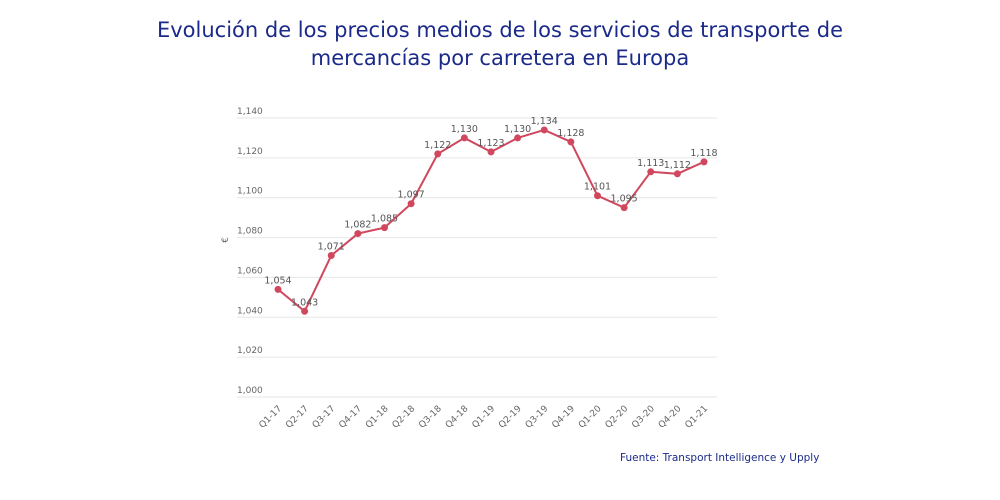 The image size is (1000, 500). Describe the element at coordinates (500, 58) in the screenshot. I see `title-line-2: mercancías por carretera en Europa` at that location.